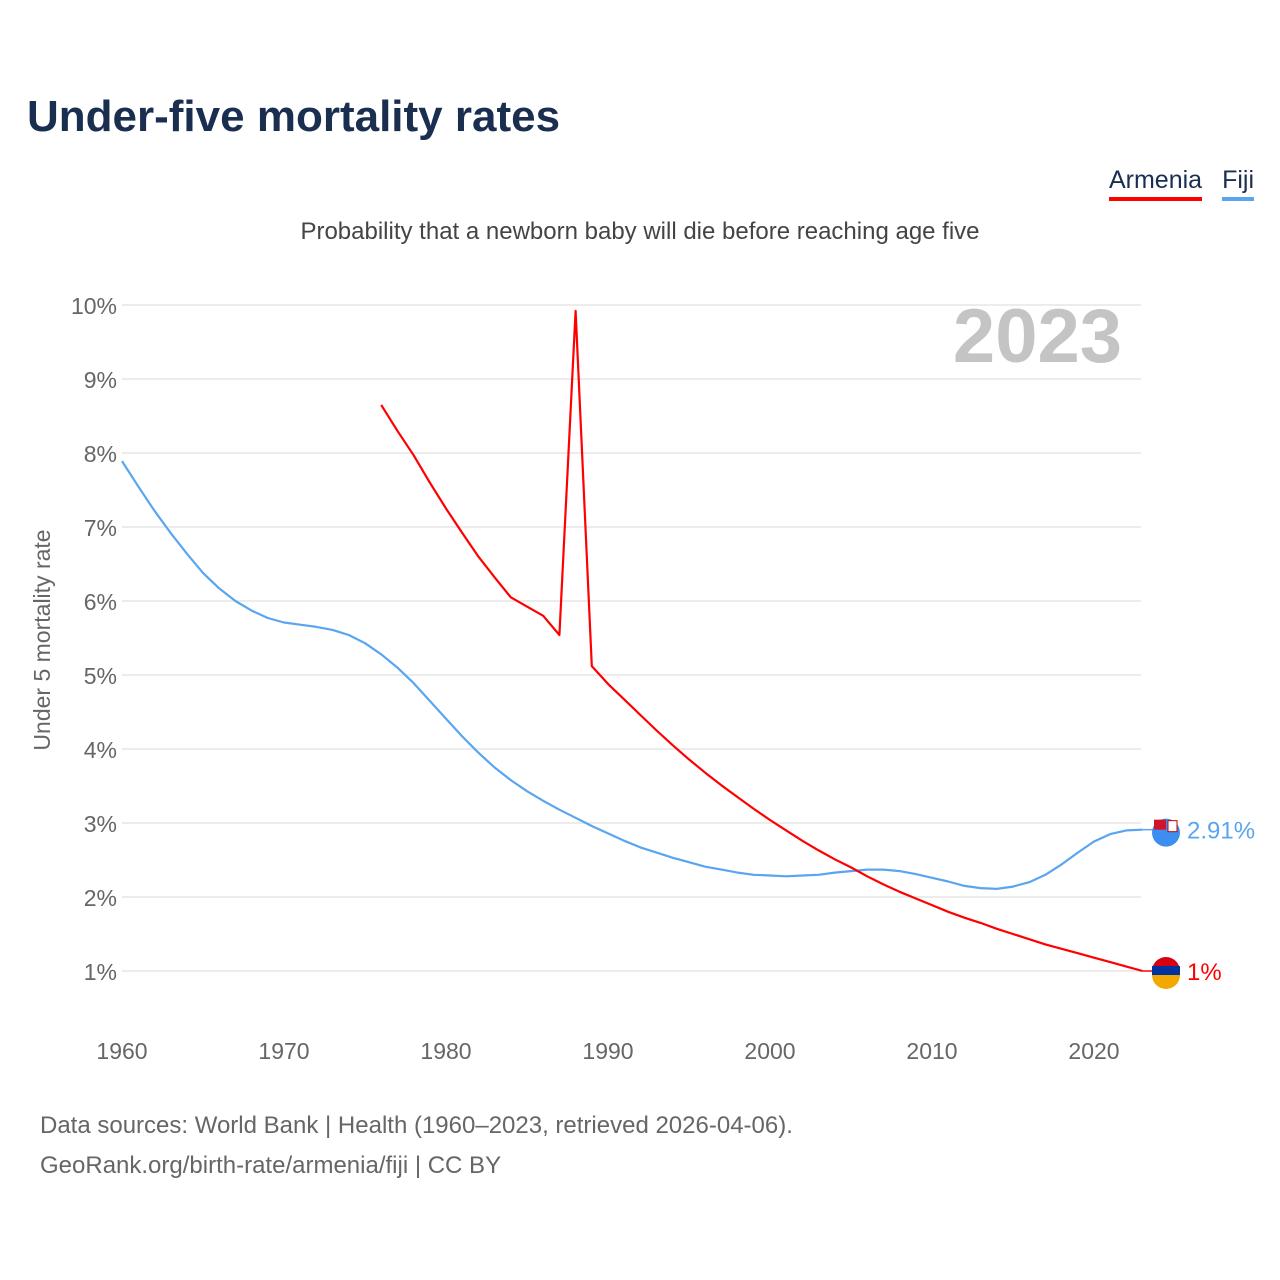 The width and height of the screenshot is (1280, 1280). Describe the element at coordinates (100, 898) in the screenshot. I see `y-tick-label: 2%` at that location.